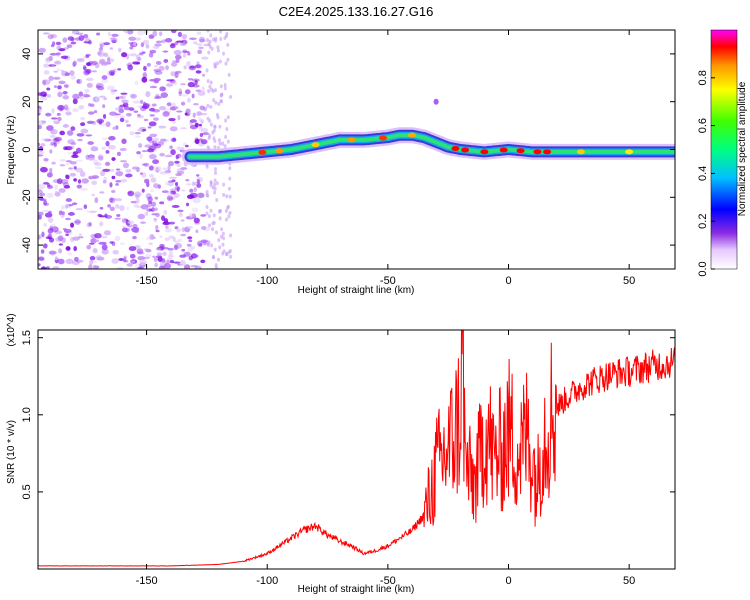 This screenshot has width=750, height=600. What do you see at coordinates (27, 54) in the screenshot?
I see `y-tick-label: 40` at bounding box center [27, 54].